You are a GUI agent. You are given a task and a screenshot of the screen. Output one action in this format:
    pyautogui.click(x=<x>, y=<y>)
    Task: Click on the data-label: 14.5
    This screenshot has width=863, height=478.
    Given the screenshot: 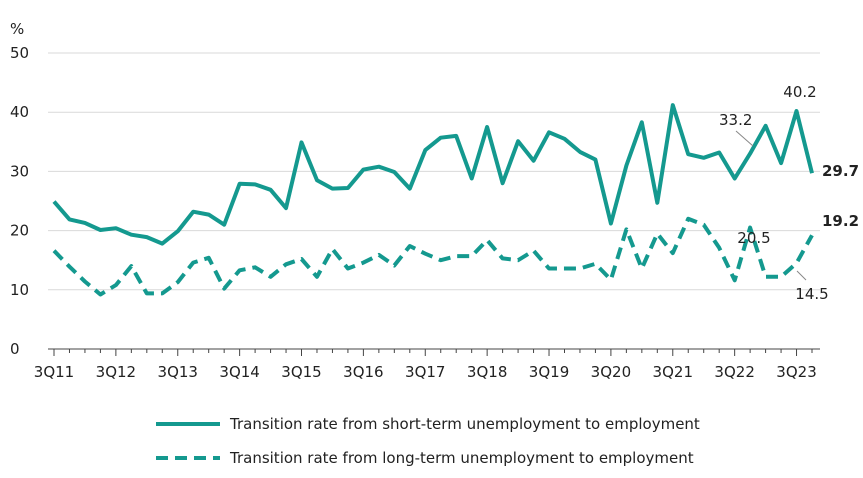 What is the action you would take?
    pyautogui.click(x=811, y=294)
    